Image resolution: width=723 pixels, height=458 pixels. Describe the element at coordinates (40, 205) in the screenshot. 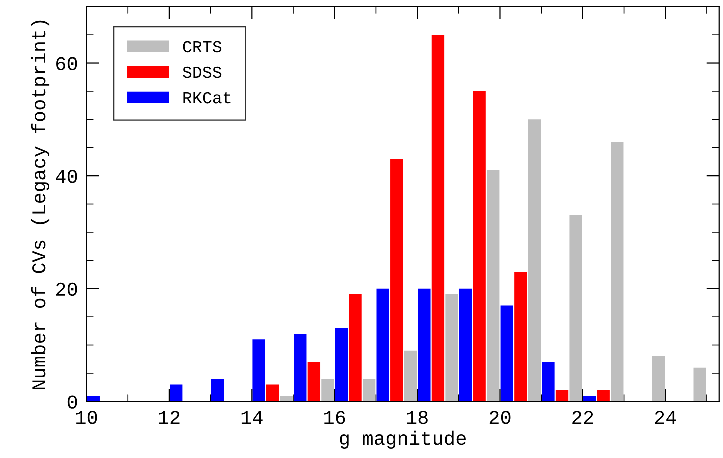

I see `y-axis-title: Number of CVs (Legacy footprint)` at that location.